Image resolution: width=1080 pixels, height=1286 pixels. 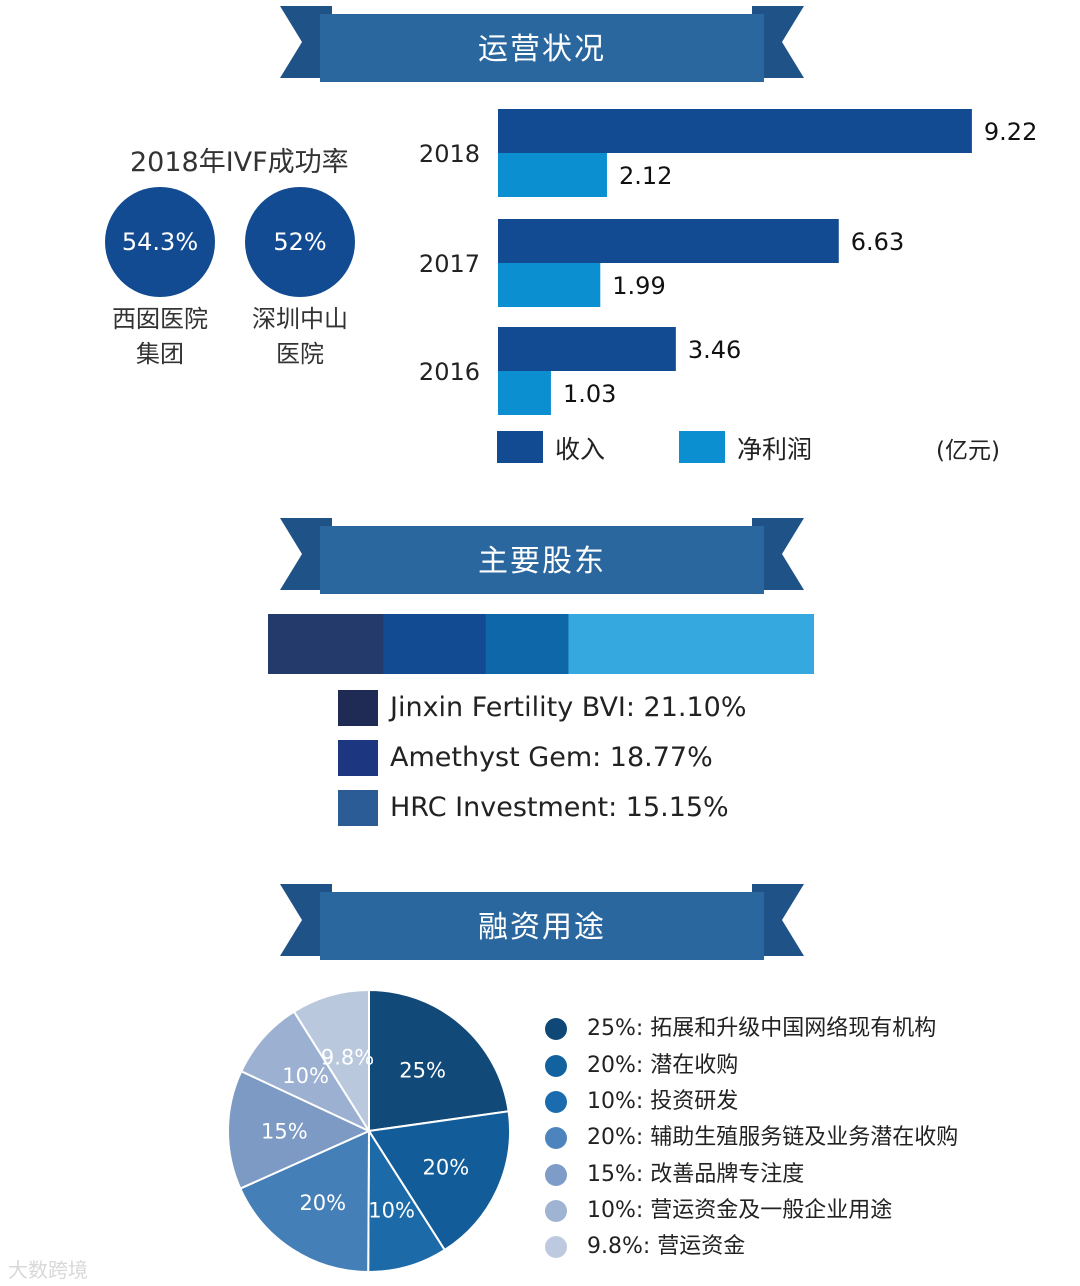 What do you see at coordinates (1010, 132) in the screenshot?
I see `bar-value-label: 9.22` at bounding box center [1010, 132].